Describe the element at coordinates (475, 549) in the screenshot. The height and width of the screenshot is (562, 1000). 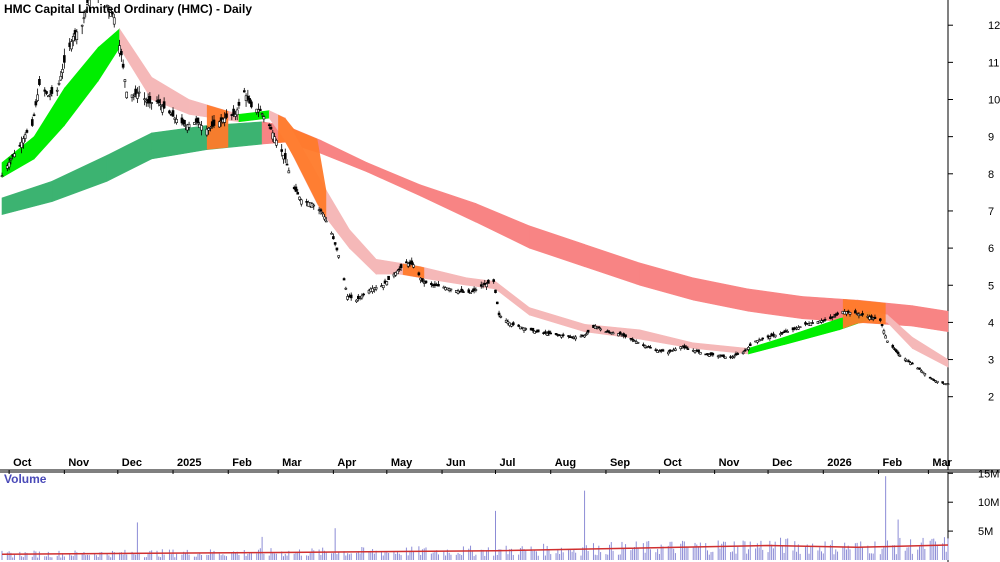
I see `volume-average` at that location.